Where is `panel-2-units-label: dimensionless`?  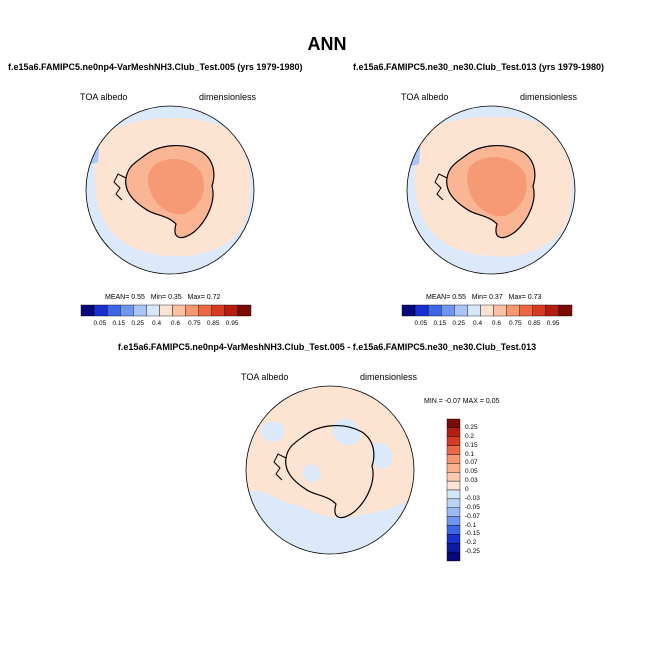
panel-2-units-label: dimensionless is located at coordinates (549, 97).